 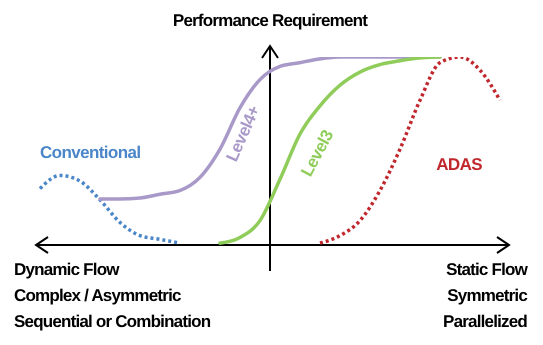 I want to click on text: Static Flow Symmetric Parallelized, so click(x=486, y=295).